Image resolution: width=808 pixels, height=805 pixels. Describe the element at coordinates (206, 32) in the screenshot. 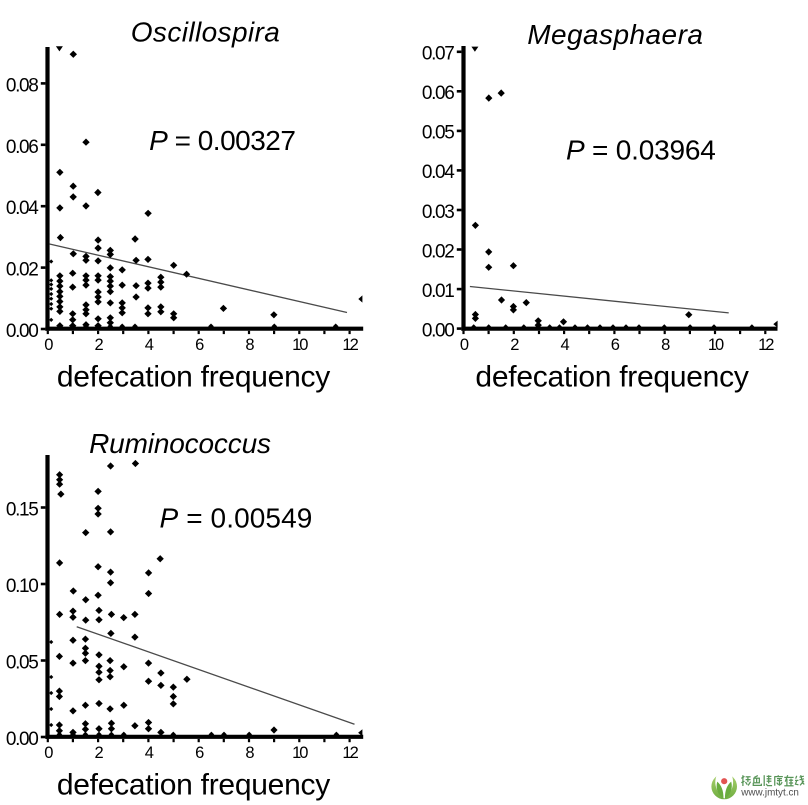

I see `svg-text: Oscillospira` at that location.